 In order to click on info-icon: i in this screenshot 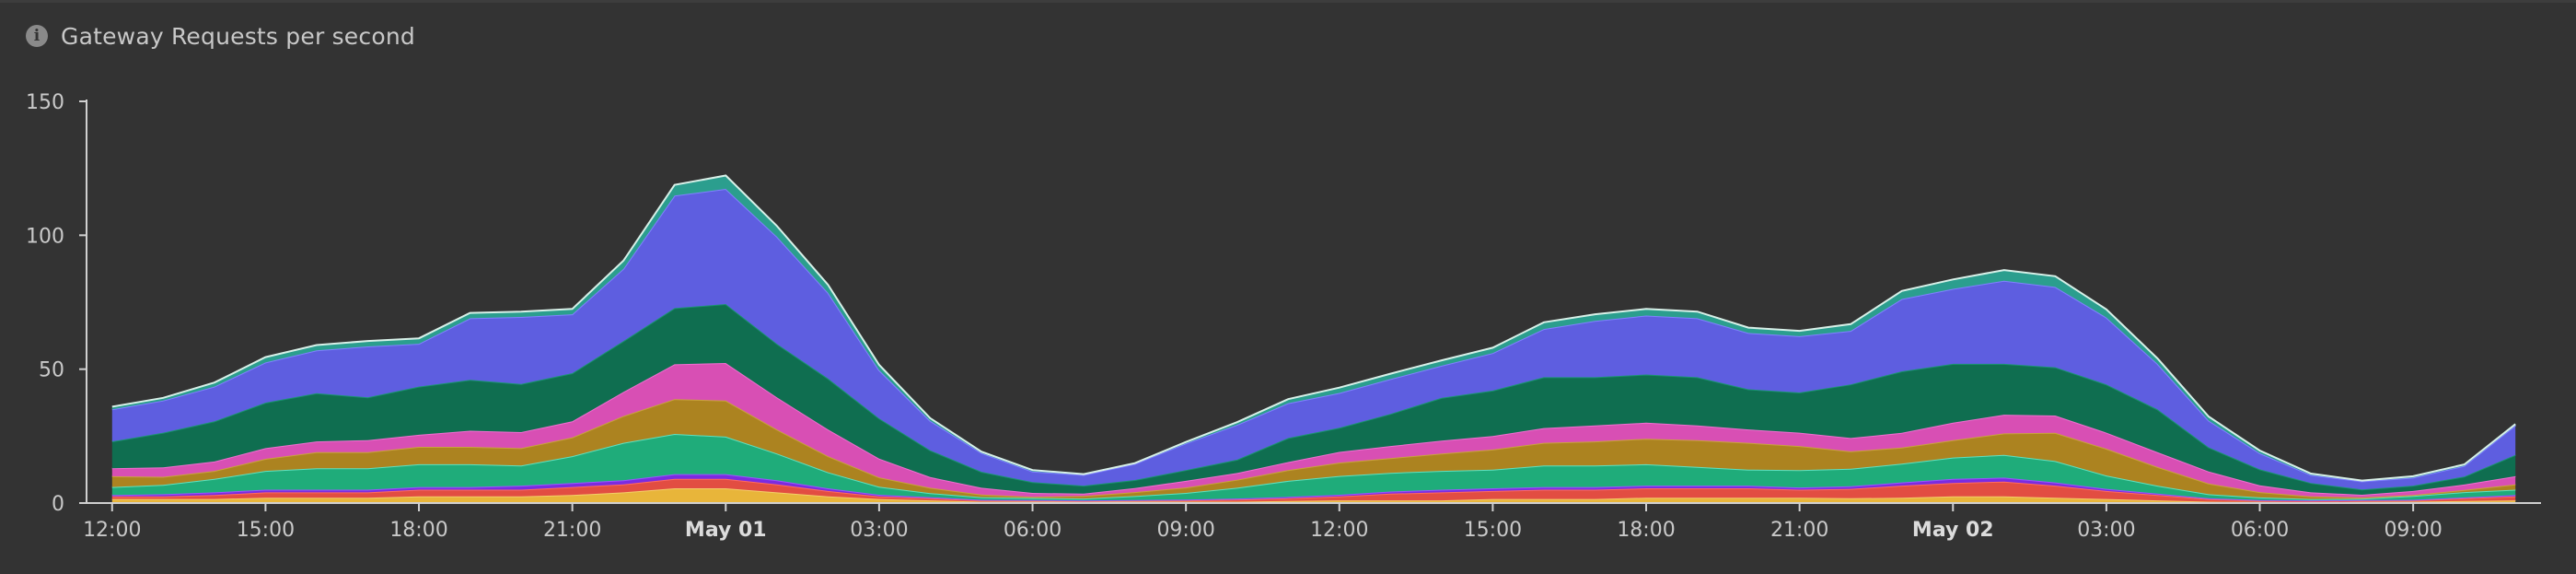, I will do `click(37, 36)`.